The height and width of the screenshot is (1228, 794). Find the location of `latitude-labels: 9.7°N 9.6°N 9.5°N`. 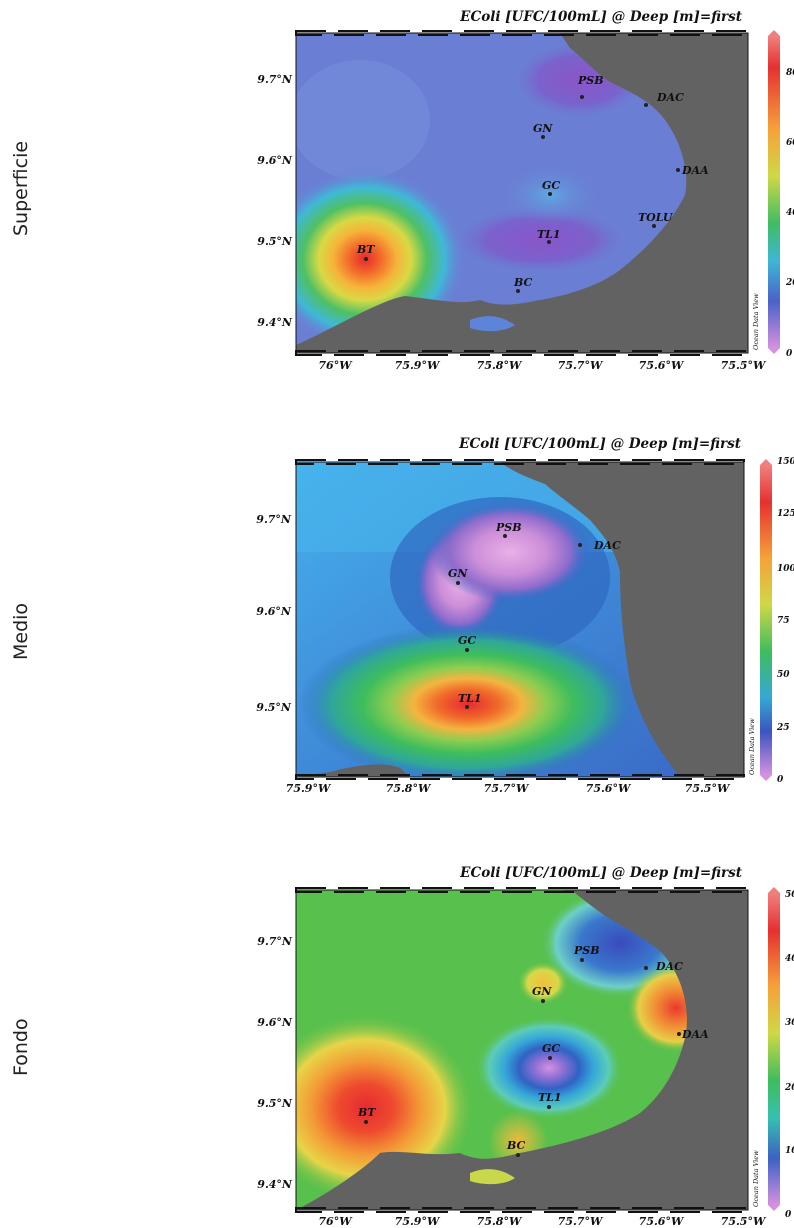

latitude-labels: 9.7°N 9.6°N 9.5°N is located at coordinates (274, 613).